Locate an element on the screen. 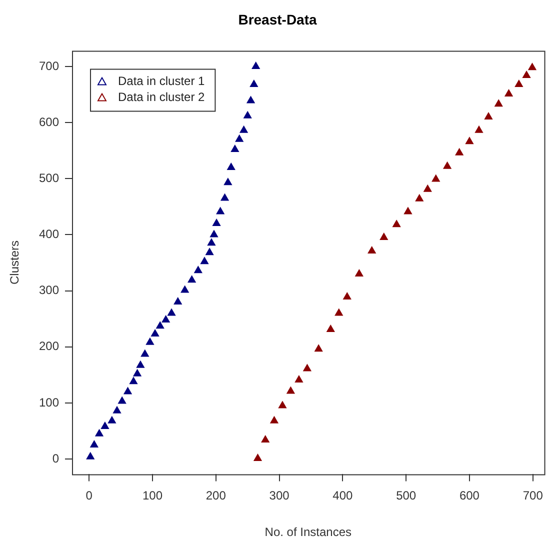  x-axis-title: No. of Instances is located at coordinates (308, 532).